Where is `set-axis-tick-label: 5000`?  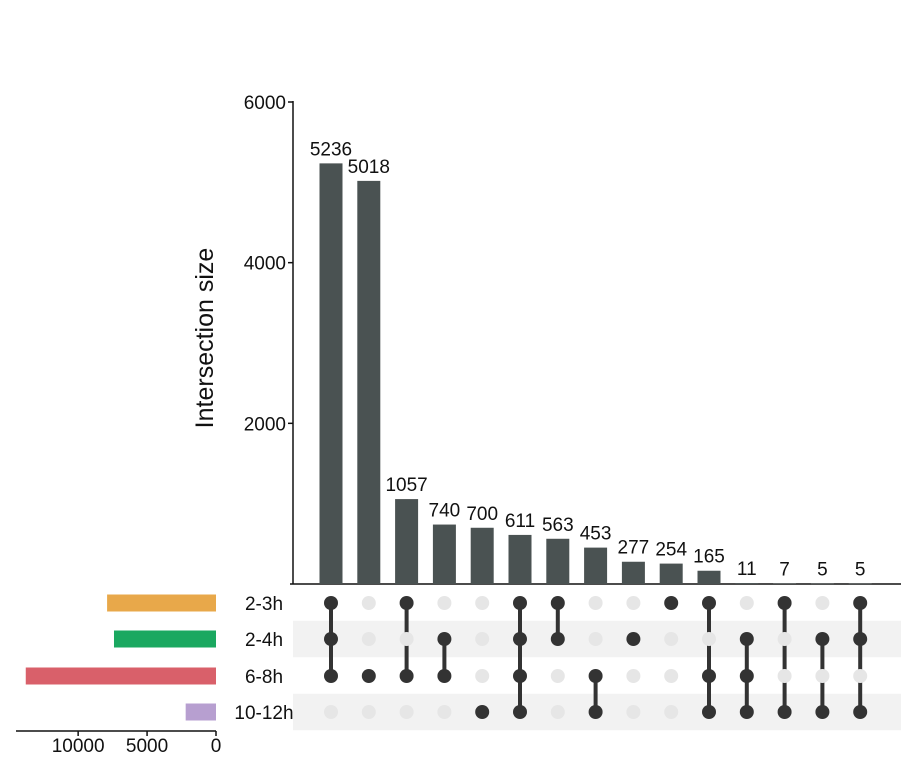
set-axis-tick-label: 5000 is located at coordinates (147, 746).